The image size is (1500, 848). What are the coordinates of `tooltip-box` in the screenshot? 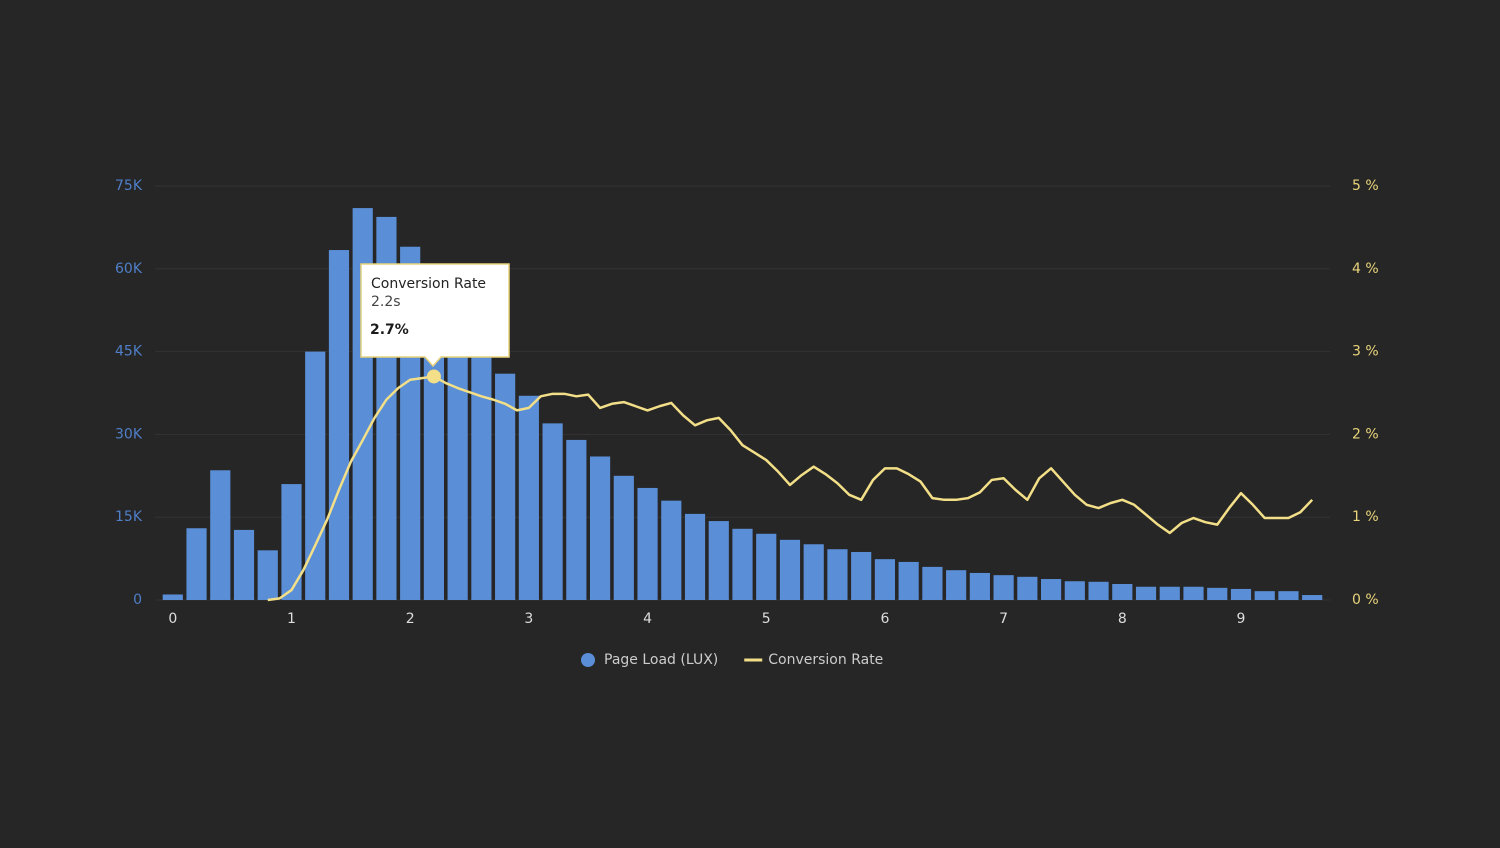 It's located at (435, 315).